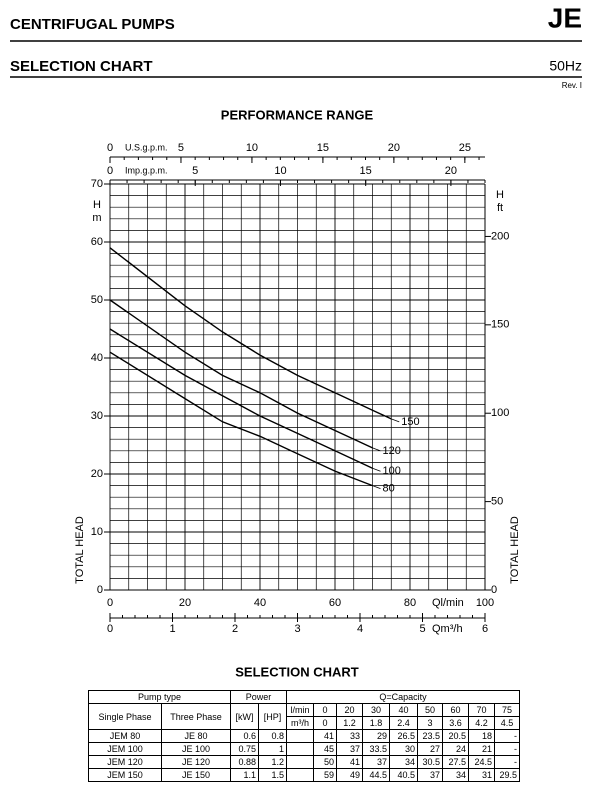 Image resolution: width=592 pixels, height=805 pixels. I want to click on y-tick-label: 60, so click(97, 242).